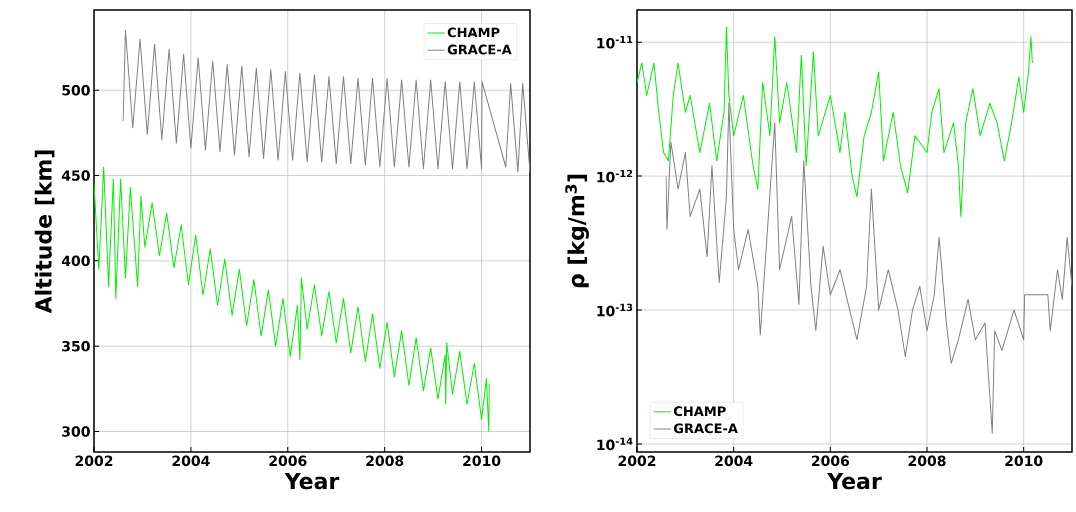 Image resolution: width=1076 pixels, height=512 pixels. Describe the element at coordinates (76, 431) in the screenshot. I see `y-tick-label: 300` at that location.